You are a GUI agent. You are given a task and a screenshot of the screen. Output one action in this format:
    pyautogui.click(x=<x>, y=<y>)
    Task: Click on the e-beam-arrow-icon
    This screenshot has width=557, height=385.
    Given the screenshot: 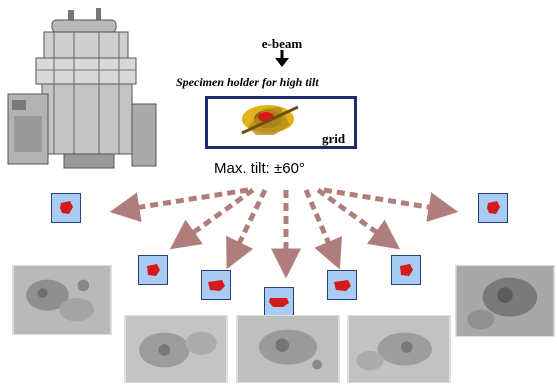 What is the action you would take?
    pyautogui.click(x=282, y=58)
    